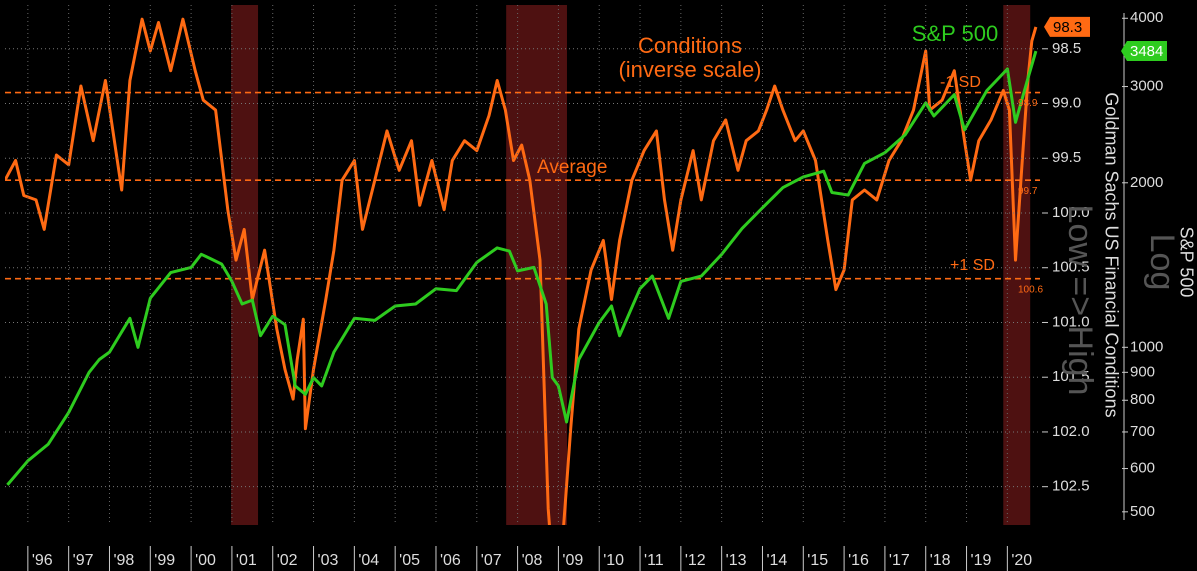 The height and width of the screenshot is (571, 1197). I want to click on y2-tick-label: 900, so click(1142, 371).